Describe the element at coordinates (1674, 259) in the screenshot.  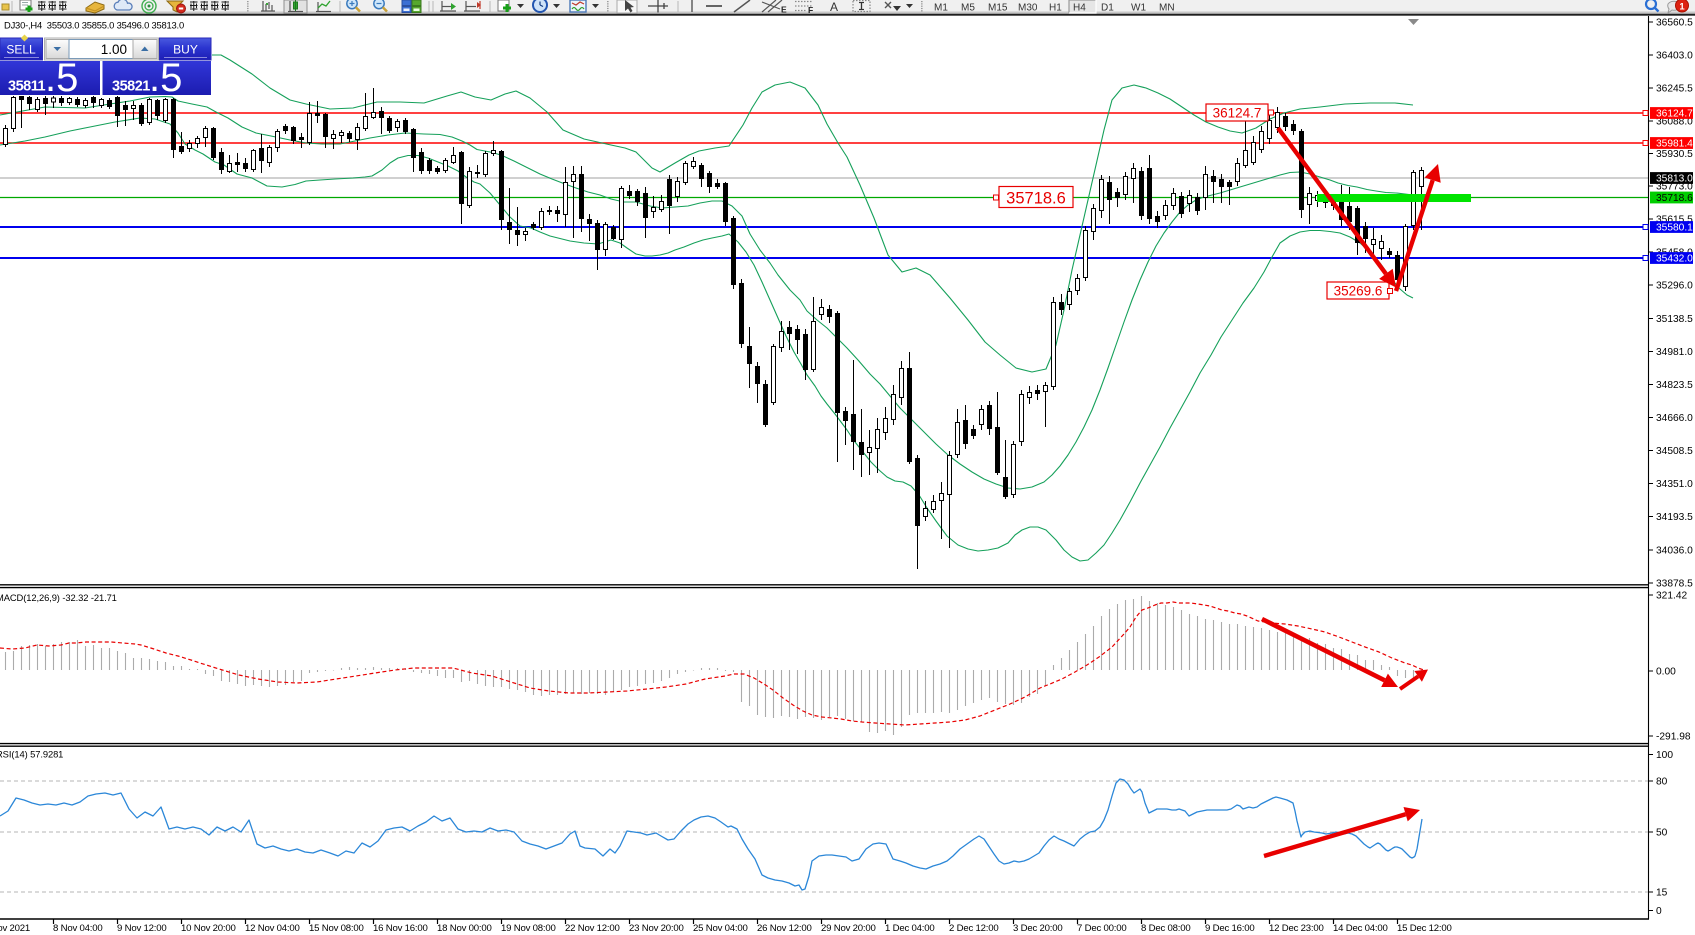
I see `svg-text: 35432.0` at that location.